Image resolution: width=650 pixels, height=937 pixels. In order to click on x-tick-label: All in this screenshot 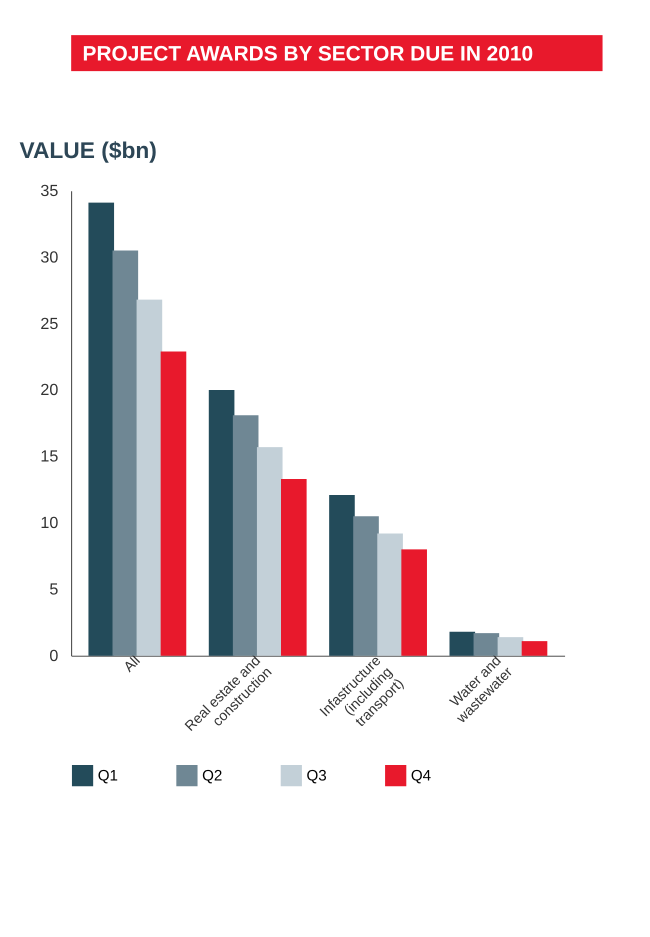, I will do `click(132, 664)`.